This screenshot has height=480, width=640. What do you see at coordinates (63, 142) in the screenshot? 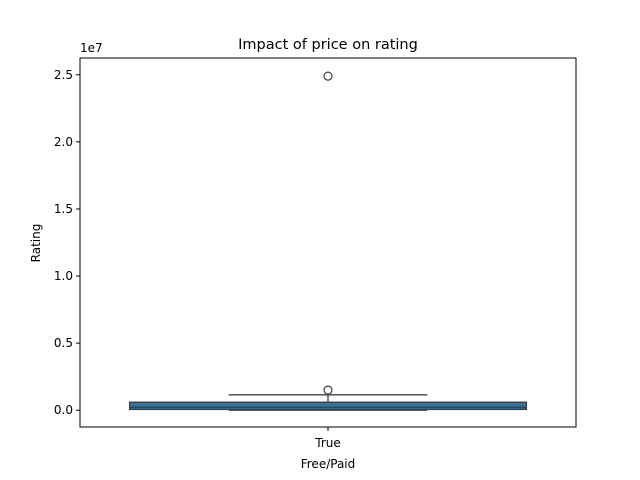
I see `y-tick-label: 2.0` at bounding box center [63, 142].